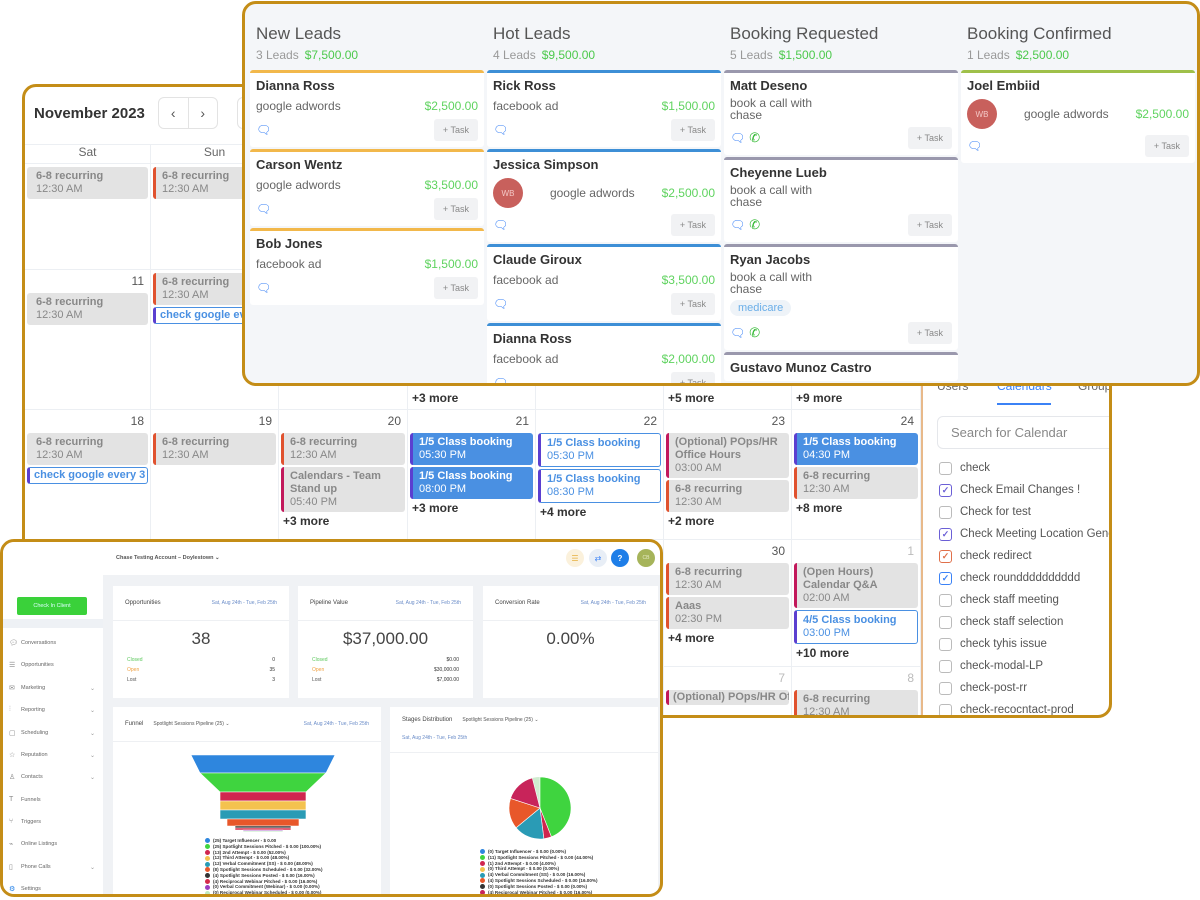  What do you see at coordinates (646, 558) in the screenshot?
I see `user-avatar: CB` at bounding box center [646, 558].